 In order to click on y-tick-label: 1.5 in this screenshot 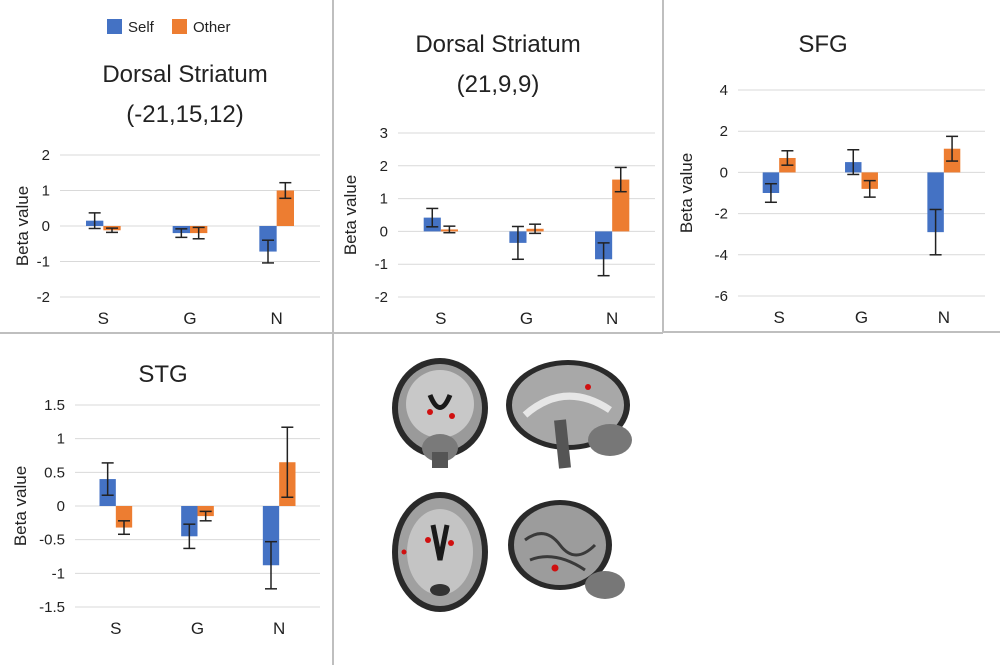, I will do `click(54, 405)`.